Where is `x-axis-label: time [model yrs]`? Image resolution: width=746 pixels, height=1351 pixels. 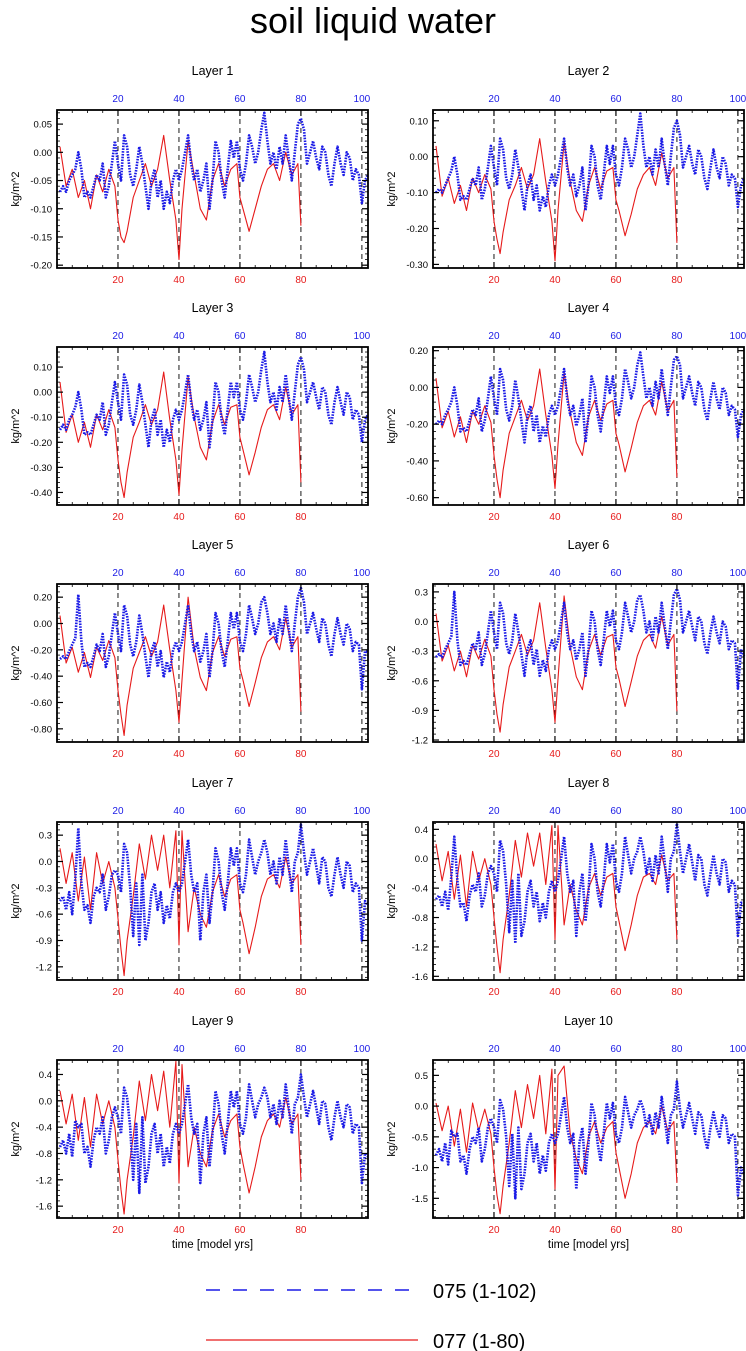
x-axis-label: time [model yrs] is located at coordinates (588, 1245).